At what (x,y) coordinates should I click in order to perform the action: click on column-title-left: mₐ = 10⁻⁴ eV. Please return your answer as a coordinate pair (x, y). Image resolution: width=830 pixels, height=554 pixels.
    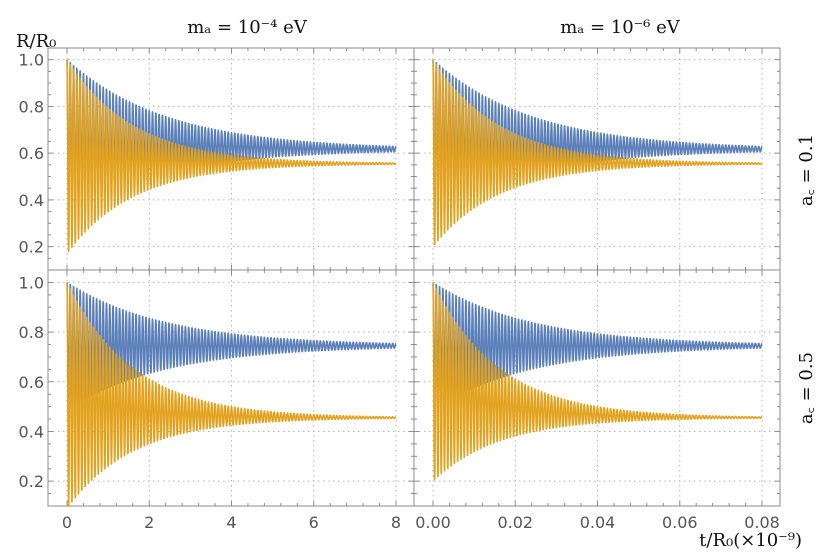
    Looking at the image, I should click on (247, 27).